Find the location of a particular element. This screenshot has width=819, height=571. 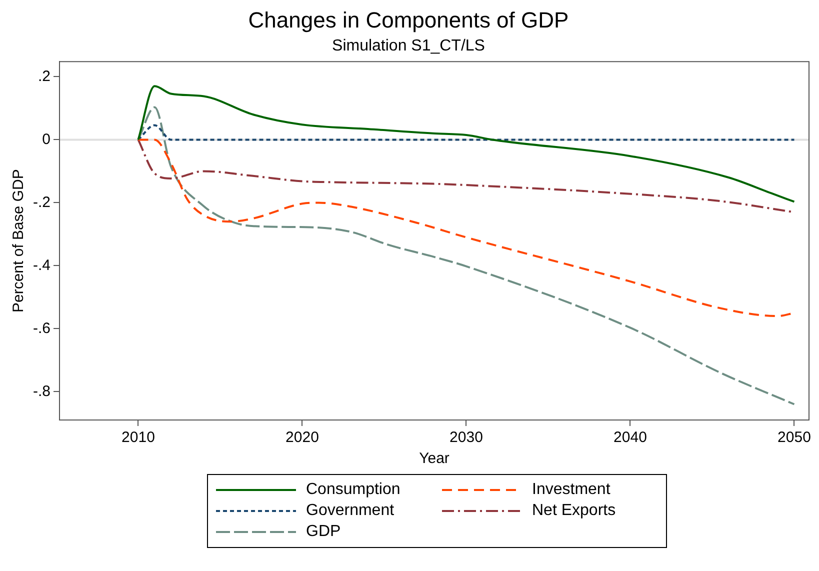

y-tick-label: -.8 is located at coordinates (41, 391).